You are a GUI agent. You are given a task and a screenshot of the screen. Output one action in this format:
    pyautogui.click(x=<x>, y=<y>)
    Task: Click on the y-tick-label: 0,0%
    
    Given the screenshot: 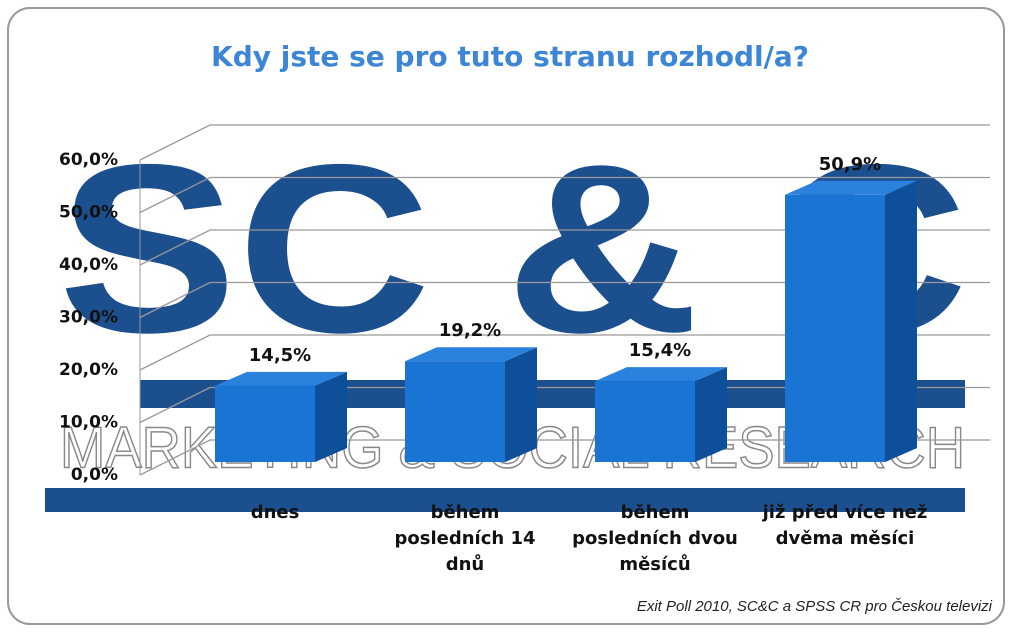 What is the action you would take?
    pyautogui.click(x=94, y=475)
    